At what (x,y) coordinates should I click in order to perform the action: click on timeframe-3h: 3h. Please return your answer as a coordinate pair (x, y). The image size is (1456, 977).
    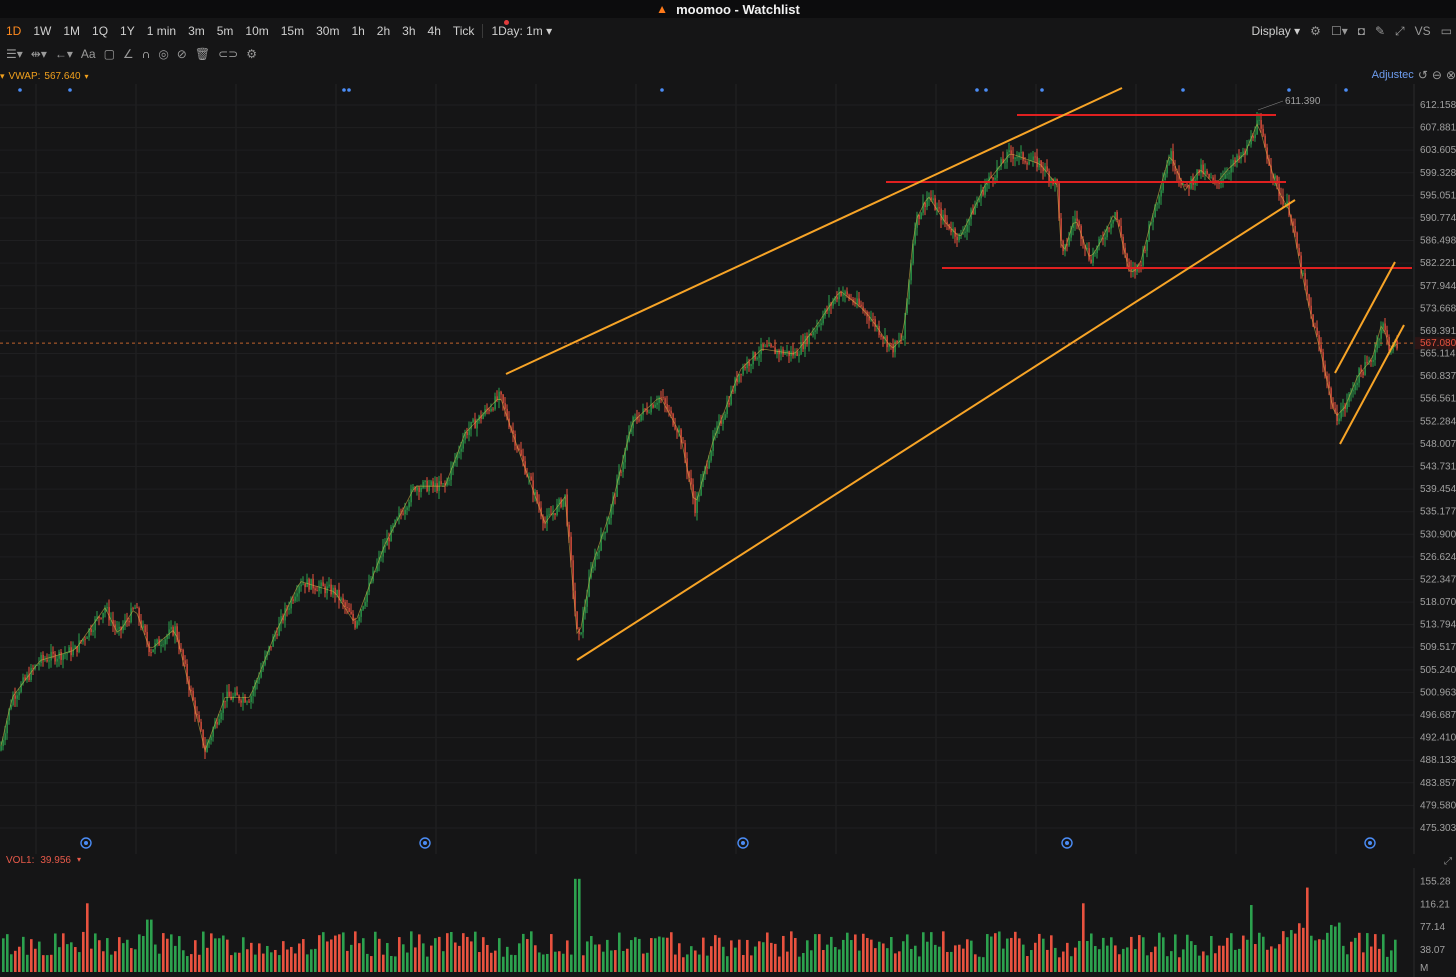
    Looking at the image, I should click on (409, 31).